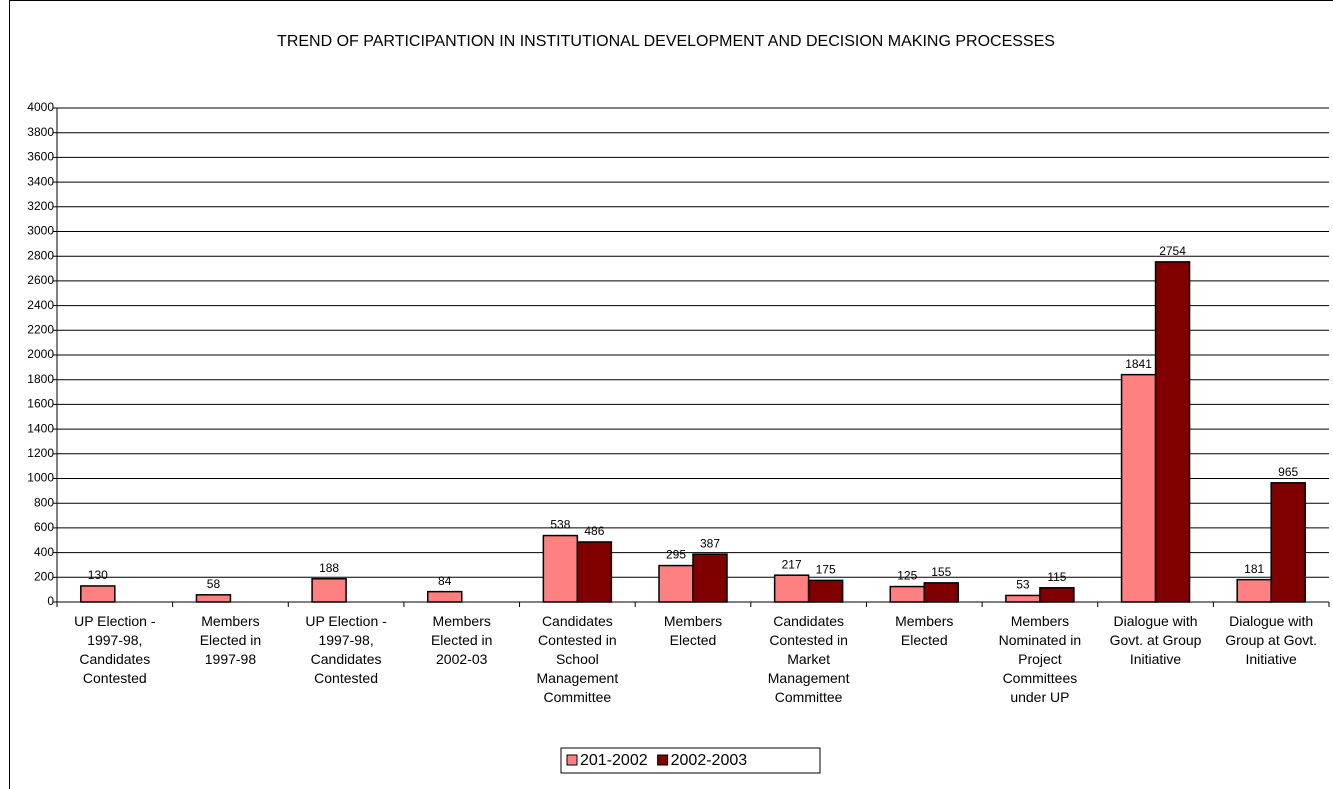  Describe the element at coordinates (98, 575) in the screenshot. I see `value-label: 130` at that location.